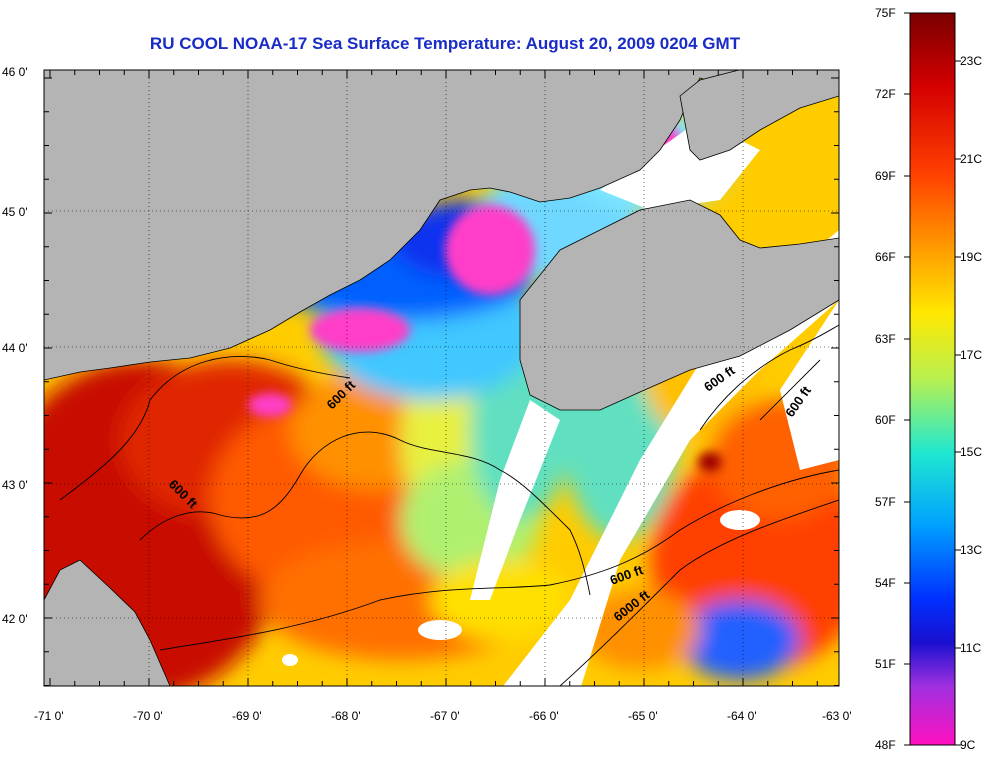 The width and height of the screenshot is (984, 761). What do you see at coordinates (643, 716) in the screenshot?
I see `lon-label: -65 0'` at bounding box center [643, 716].